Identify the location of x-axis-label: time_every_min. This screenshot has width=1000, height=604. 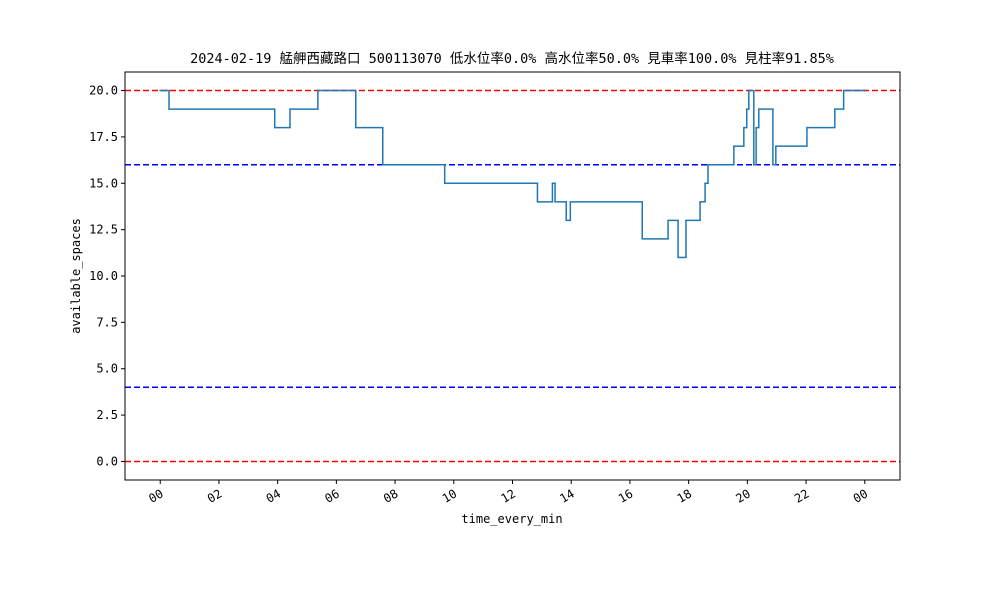
(511, 519).